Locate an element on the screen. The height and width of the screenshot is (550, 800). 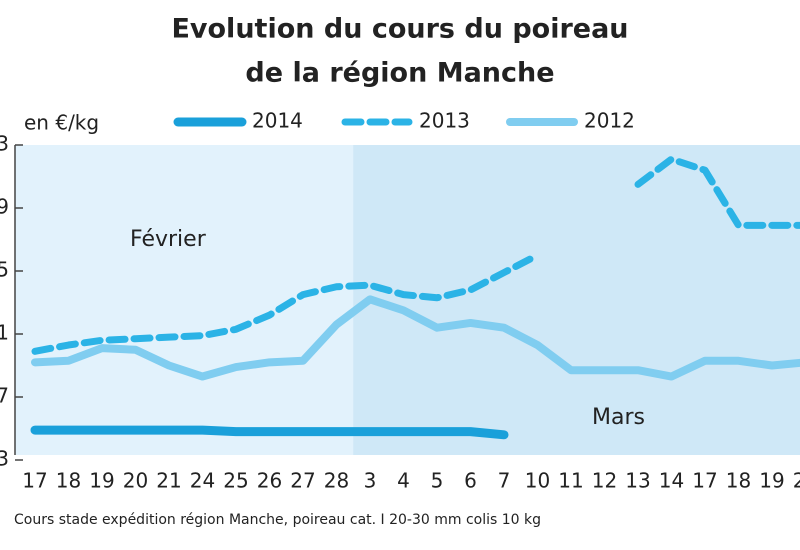
legend-label: 2012 is located at coordinates (609, 121).